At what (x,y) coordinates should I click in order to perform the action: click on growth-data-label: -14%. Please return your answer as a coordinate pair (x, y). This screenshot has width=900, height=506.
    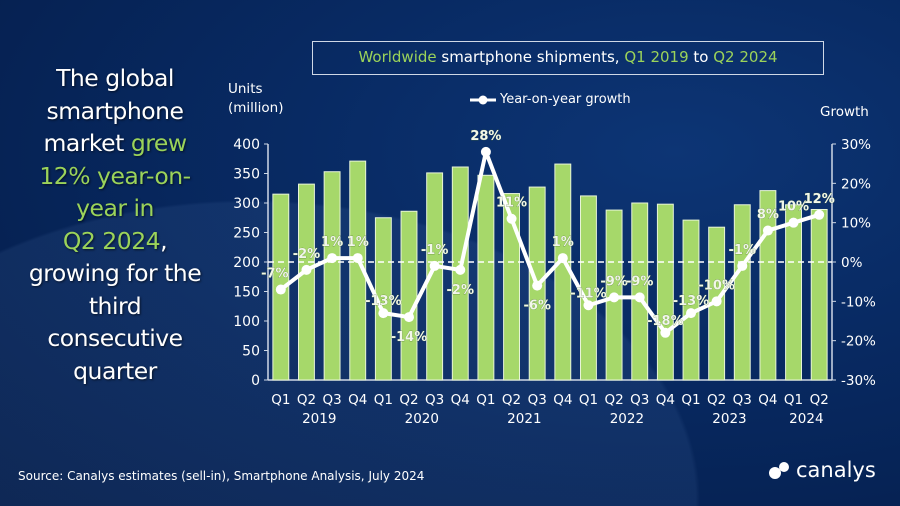
    Looking at the image, I should click on (409, 337).